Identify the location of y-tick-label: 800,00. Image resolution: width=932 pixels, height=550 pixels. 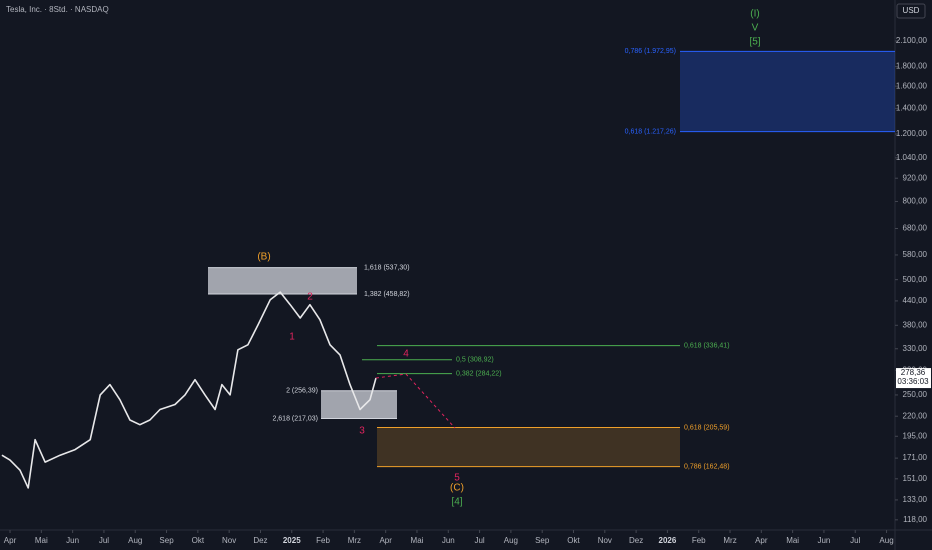
(915, 201).